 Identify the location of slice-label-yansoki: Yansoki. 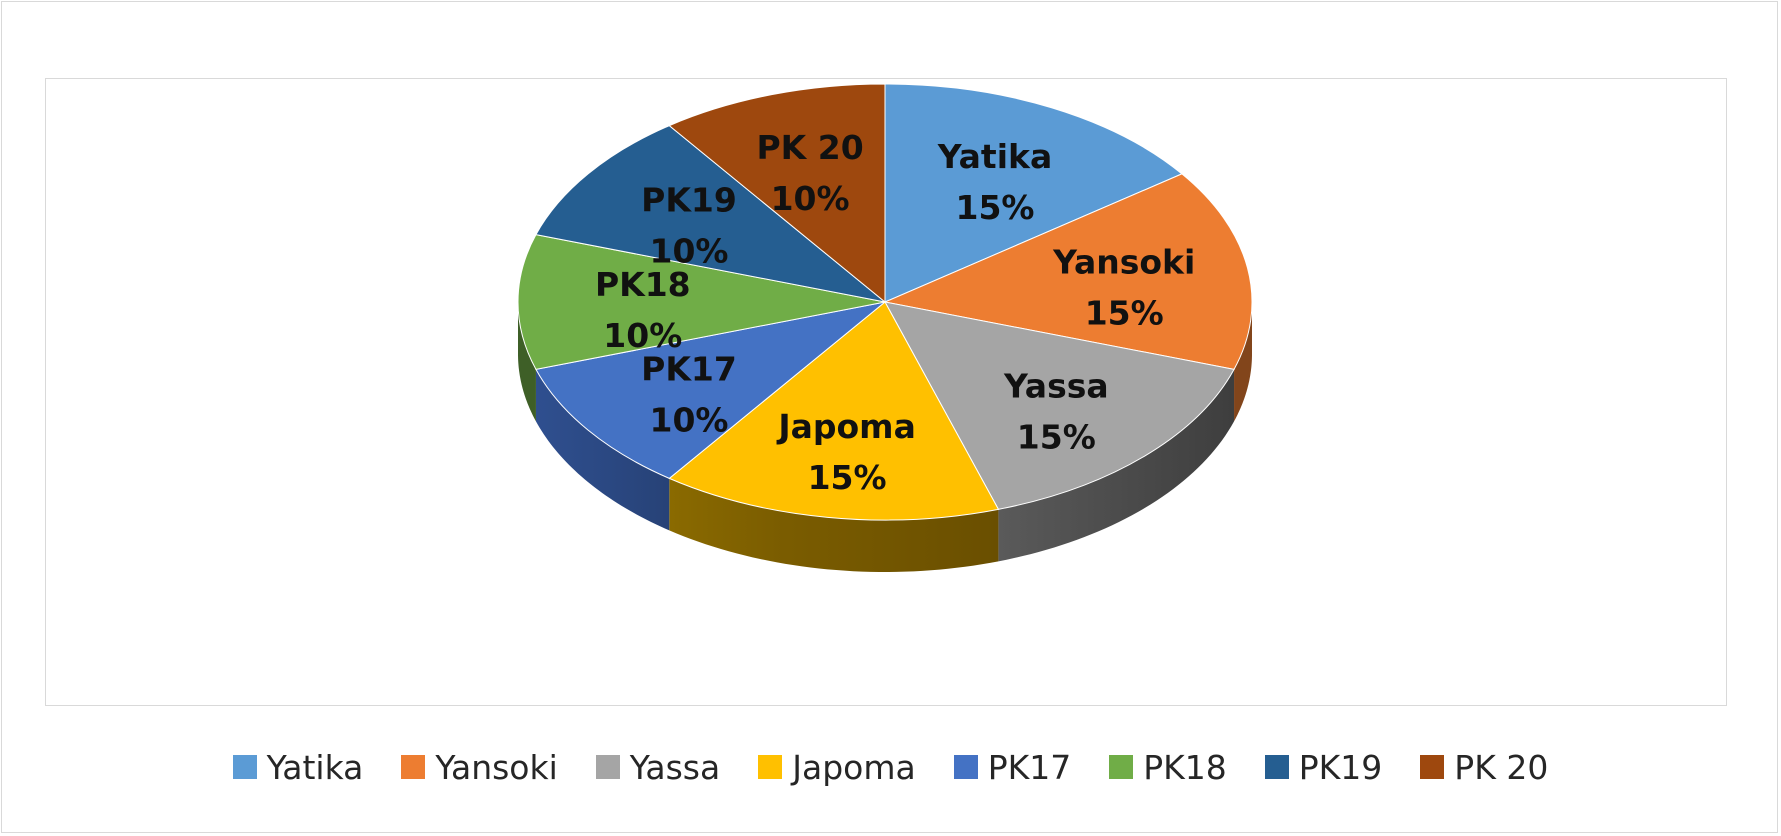
(1123, 262).